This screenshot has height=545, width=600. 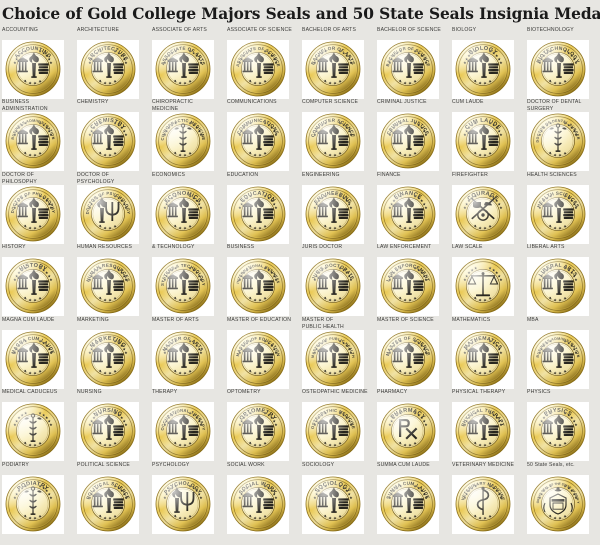 I want to click on seal-medallion-icon: LAW ENFORCEMENT ★★★★★★★★★★ ★ ★ ★ ★, so click(x=408, y=286).